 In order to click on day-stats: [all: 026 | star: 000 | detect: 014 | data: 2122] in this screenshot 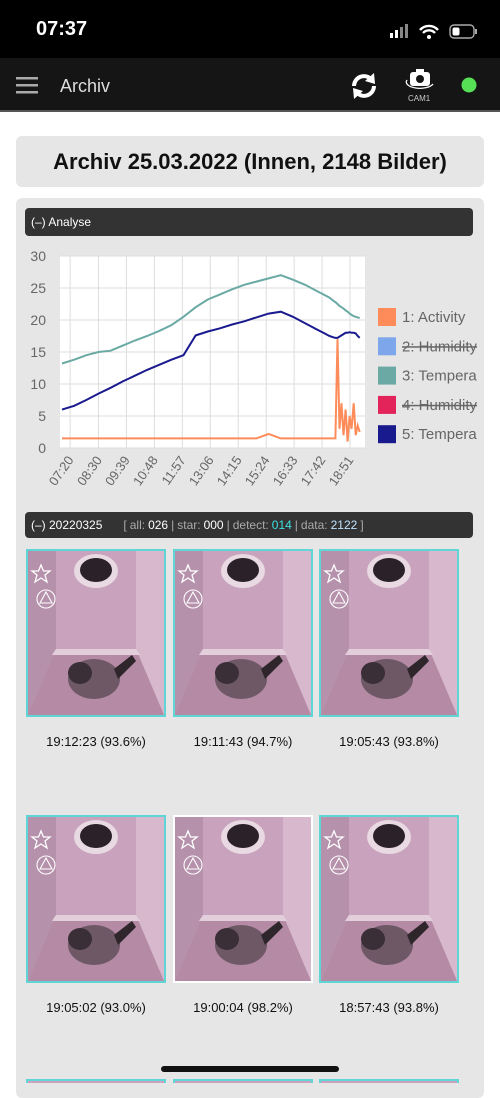, I will do `click(244, 525)`.